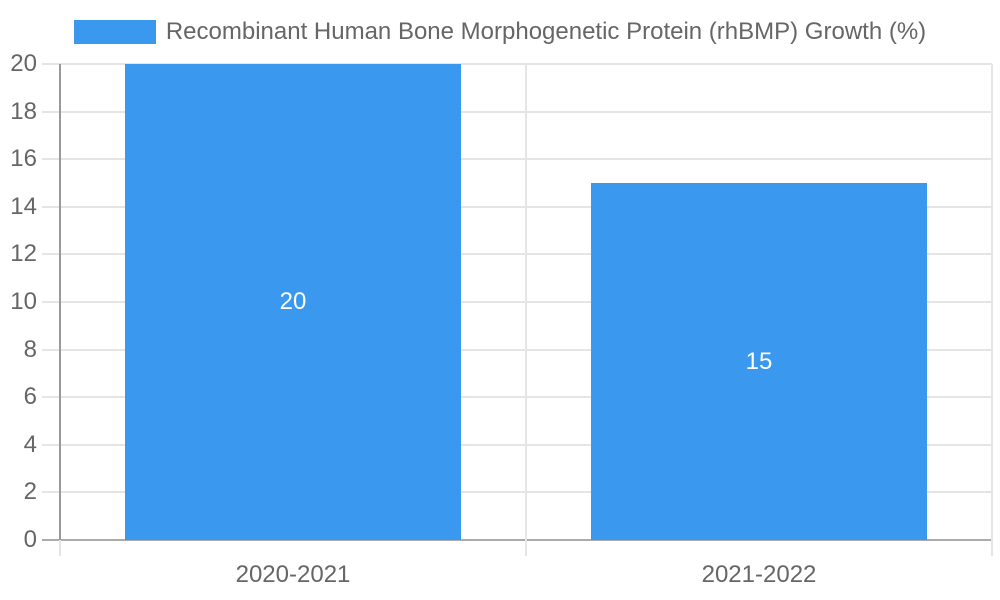 Image resolution: width=1000 pixels, height=600 pixels. Describe the element at coordinates (23, 206) in the screenshot. I see `y-tick-label: 14` at that location.